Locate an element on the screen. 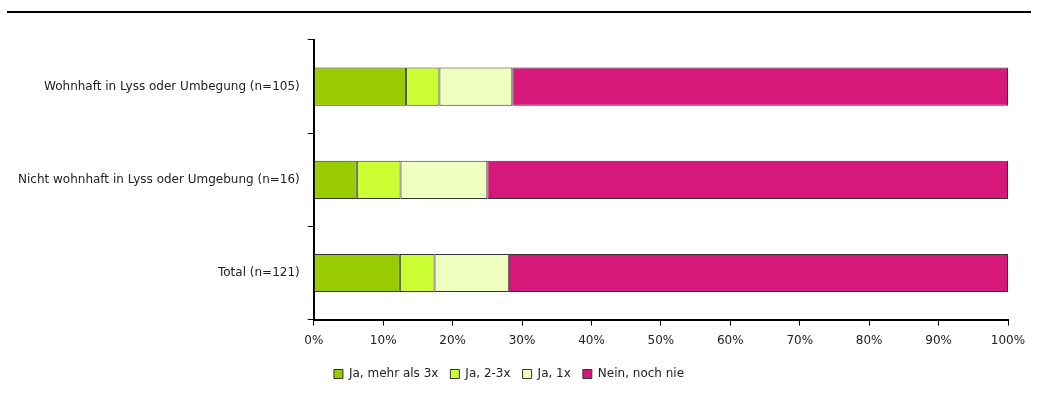 This screenshot has width=1038, height=400. y-tick-label: Nicht wohnhaft in Lyss oder Umgebung (n=16) is located at coordinates (159, 178).